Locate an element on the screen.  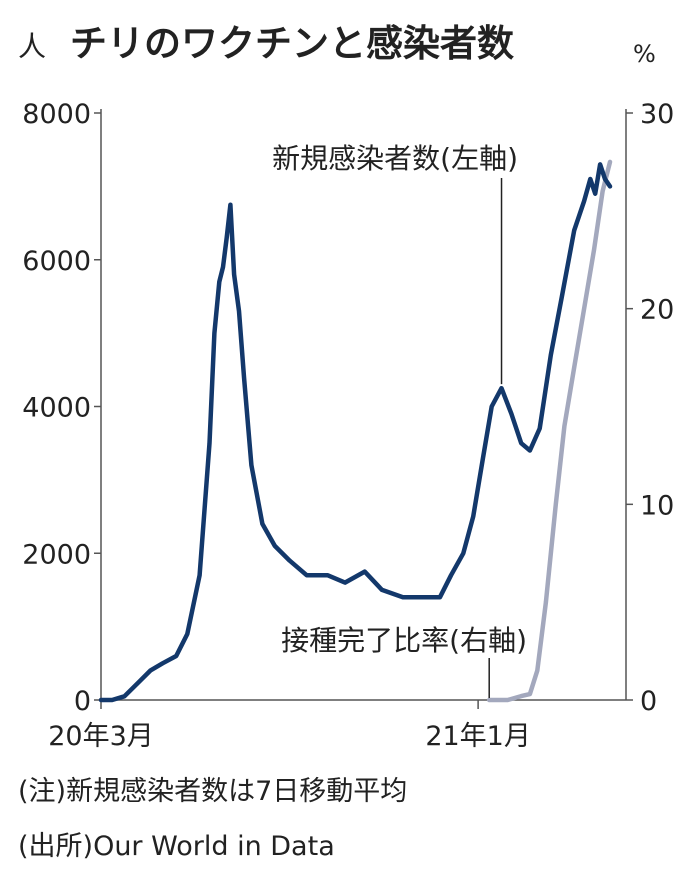
x-tick-label: 21年1月 is located at coordinates (478, 736).